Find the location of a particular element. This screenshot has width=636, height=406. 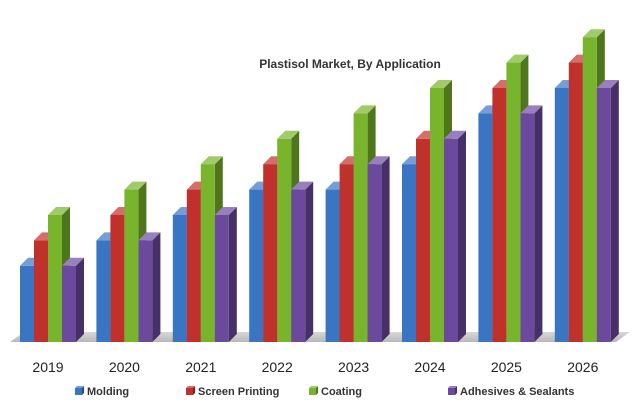

bar-adhesives-sealants-2022 is located at coordinates (302, 261).